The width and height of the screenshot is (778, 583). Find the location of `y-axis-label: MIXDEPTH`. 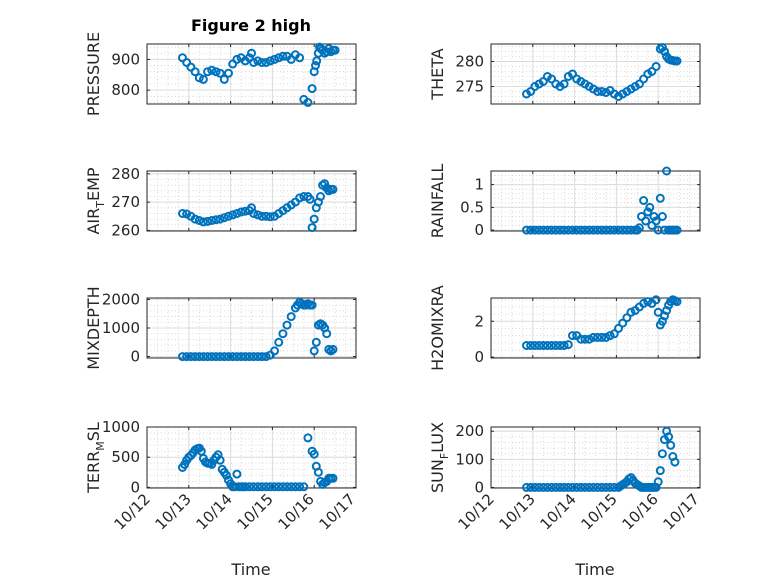

y-axis-label: MIXDEPTH is located at coordinates (93, 327).